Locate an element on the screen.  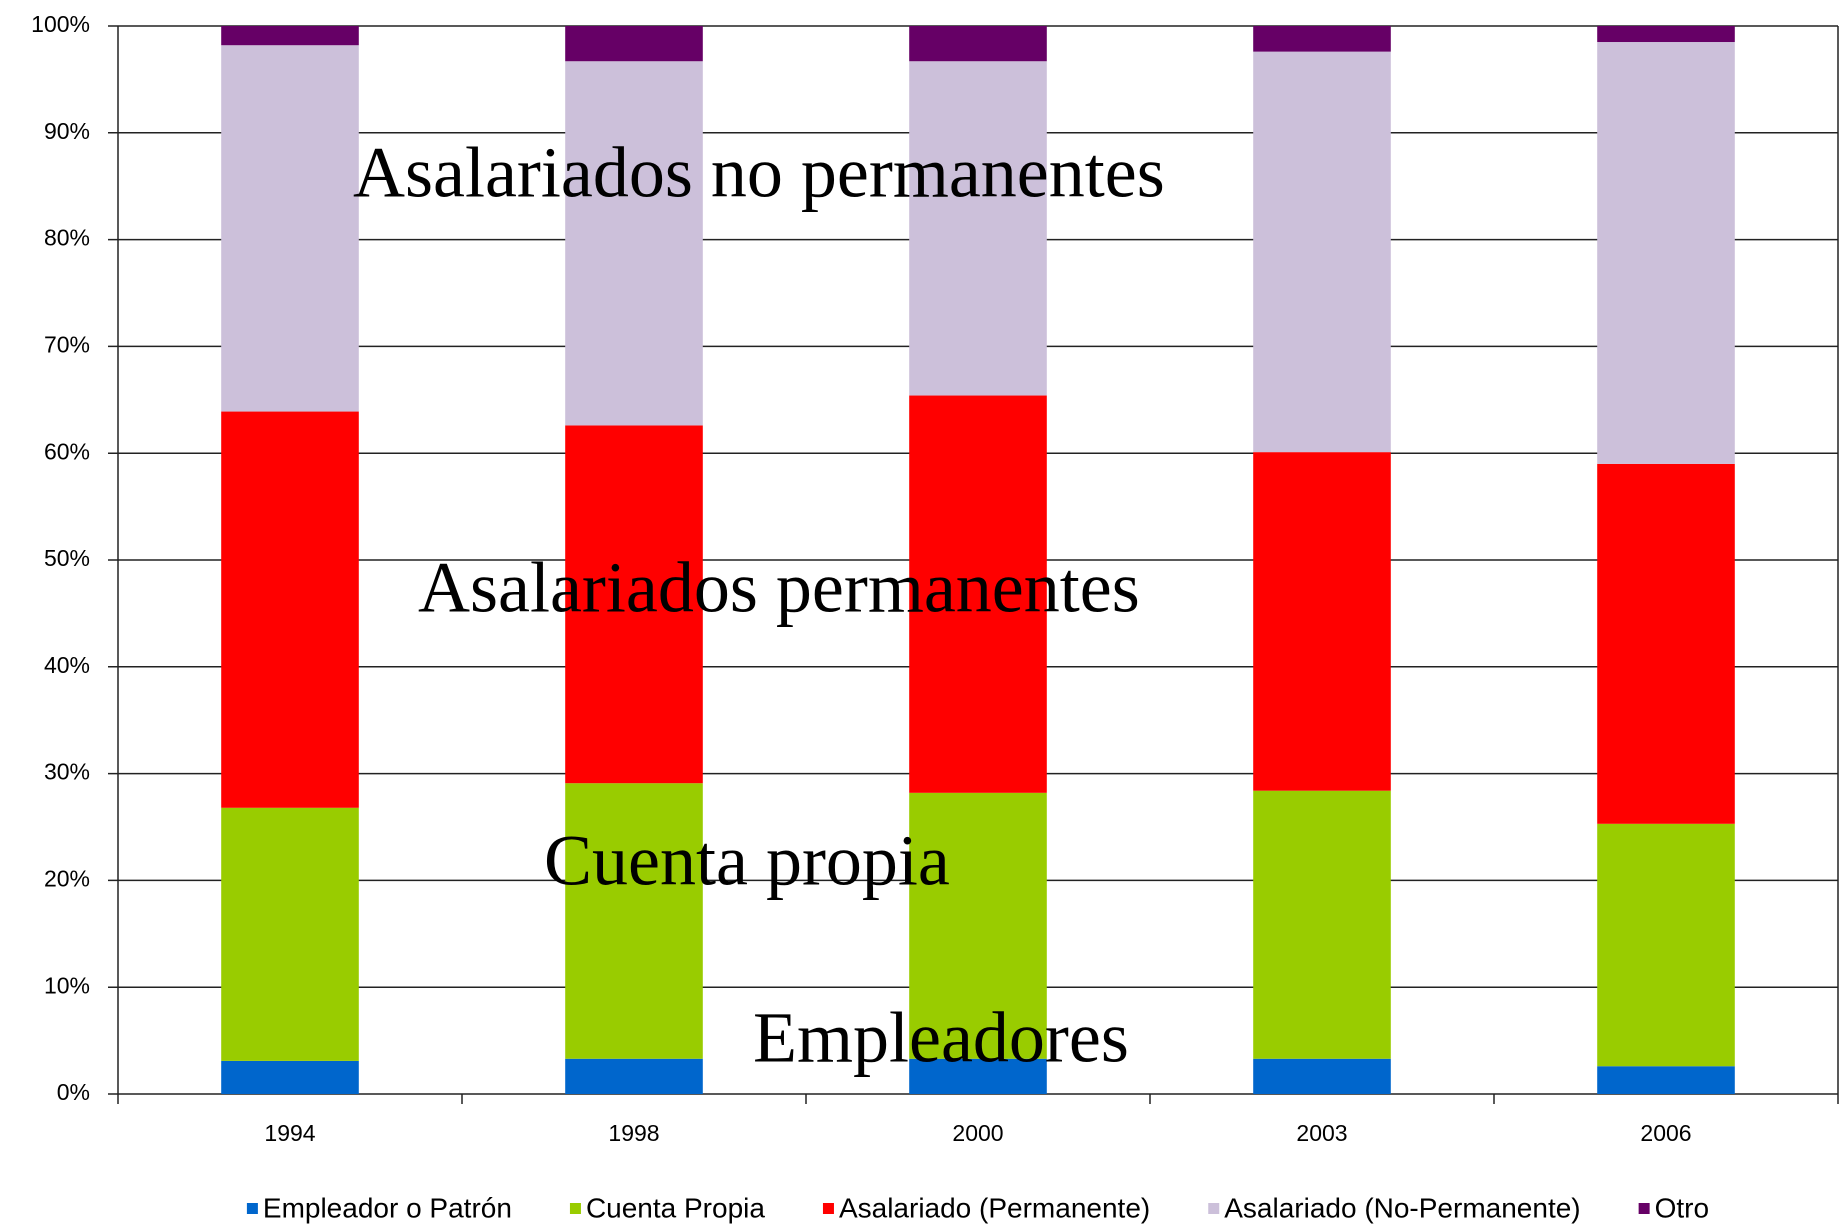
y-tick-label: 50% is located at coordinates (67, 558).